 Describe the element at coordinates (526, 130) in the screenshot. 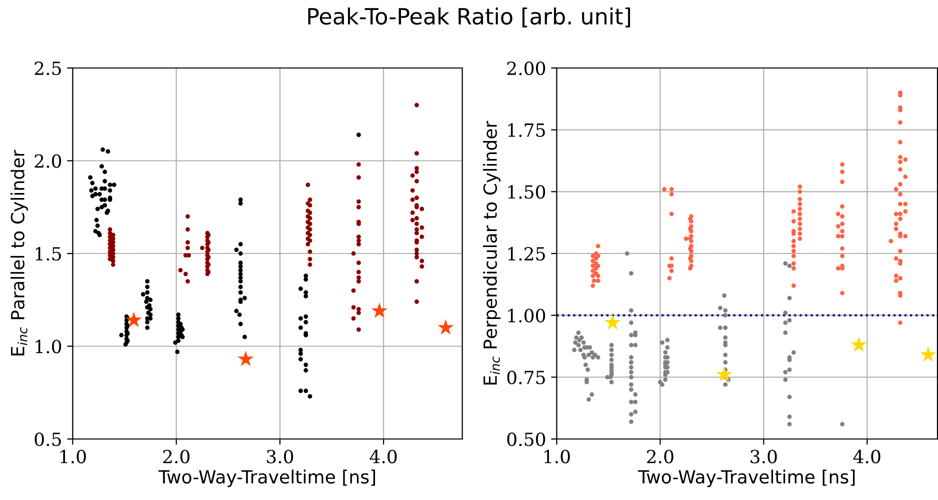

I see `y-tick-label: 1.75` at that location.